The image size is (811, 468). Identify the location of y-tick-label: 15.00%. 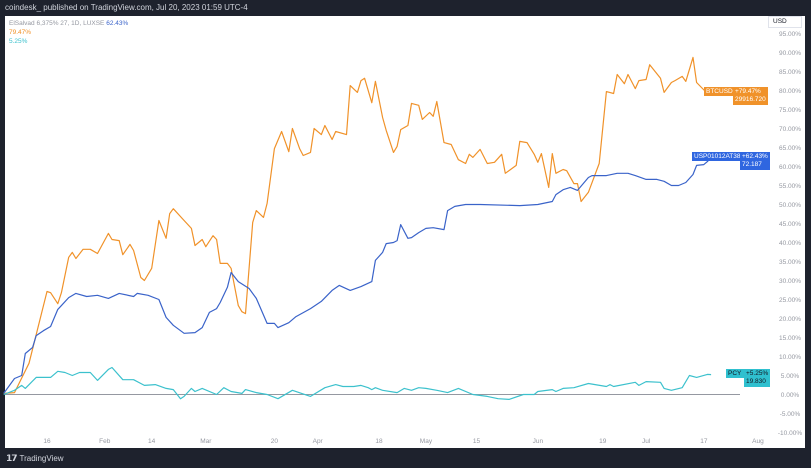
(790, 338).